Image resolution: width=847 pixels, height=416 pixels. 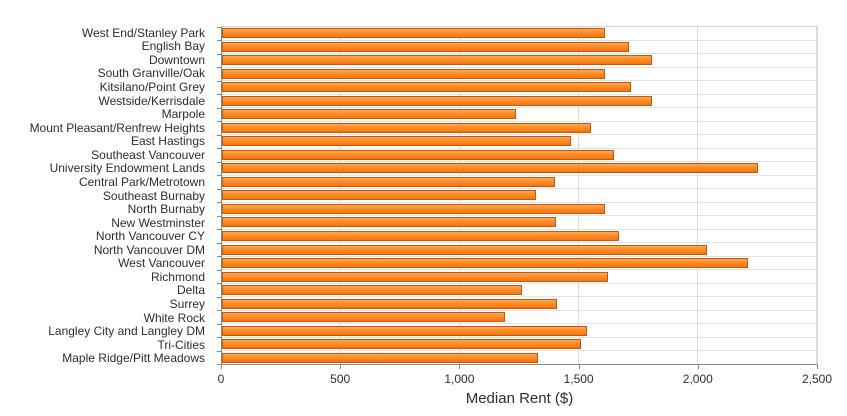 I want to click on x-tick-label: 500, so click(x=340, y=379).